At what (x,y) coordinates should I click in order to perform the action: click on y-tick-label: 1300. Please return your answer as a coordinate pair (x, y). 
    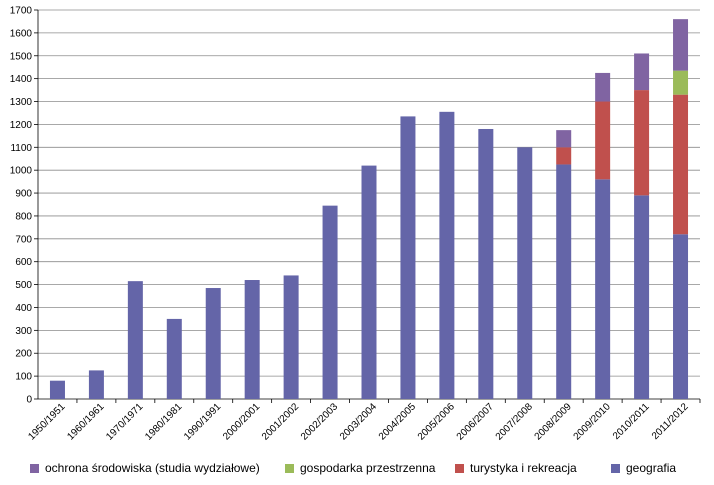
    Looking at the image, I should click on (21, 102).